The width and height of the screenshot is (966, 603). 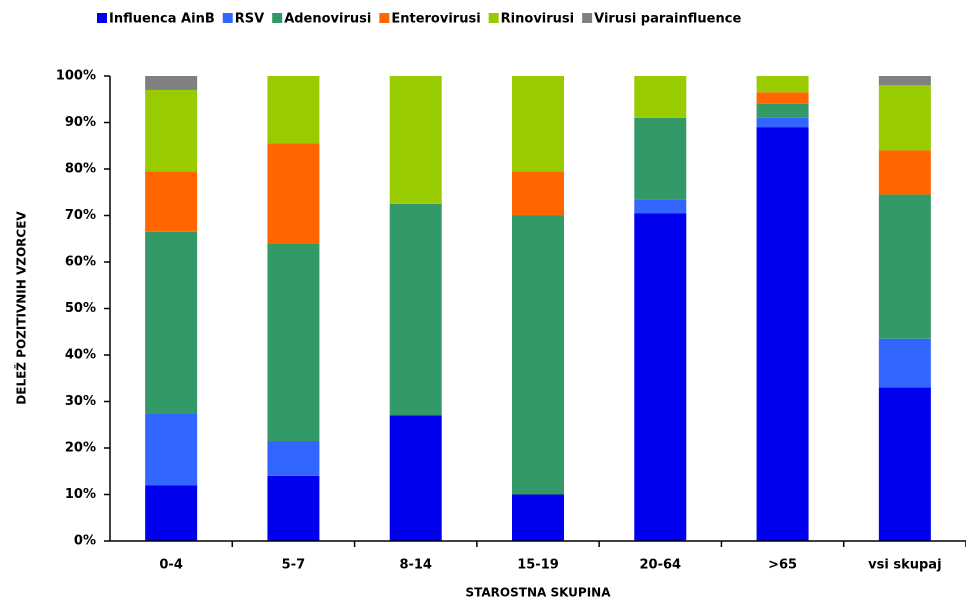 What do you see at coordinates (80, 308) in the screenshot?
I see `y-tick-label: 50%` at bounding box center [80, 308].